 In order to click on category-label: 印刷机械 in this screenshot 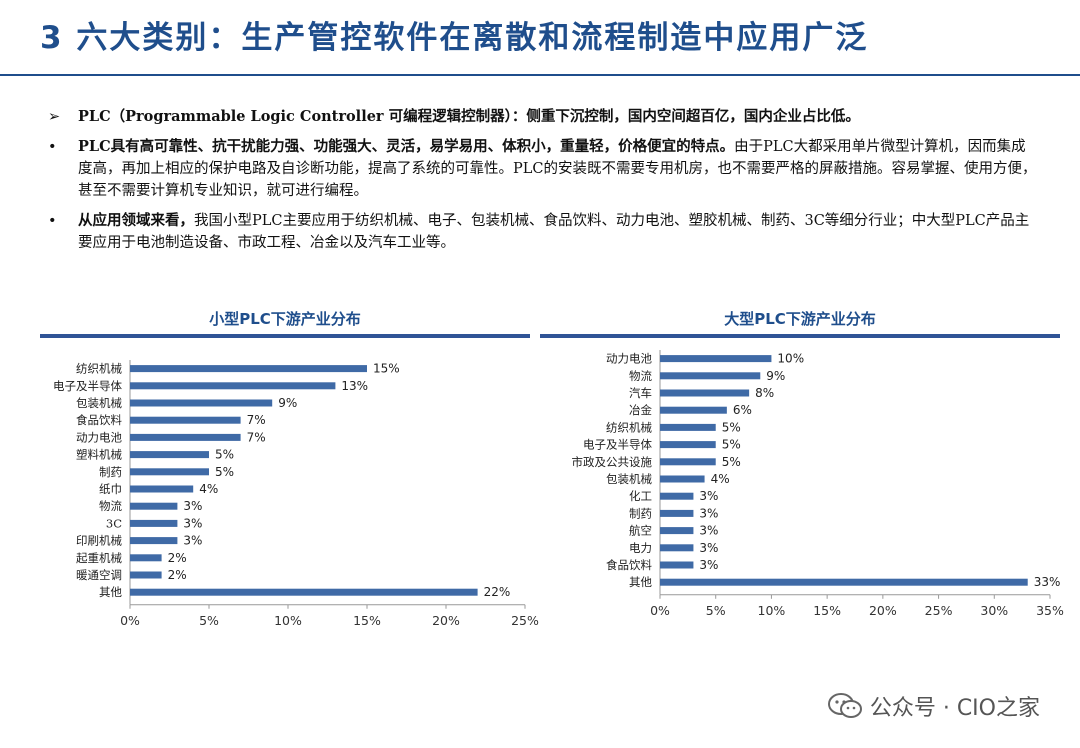, I will do `click(99, 541)`.